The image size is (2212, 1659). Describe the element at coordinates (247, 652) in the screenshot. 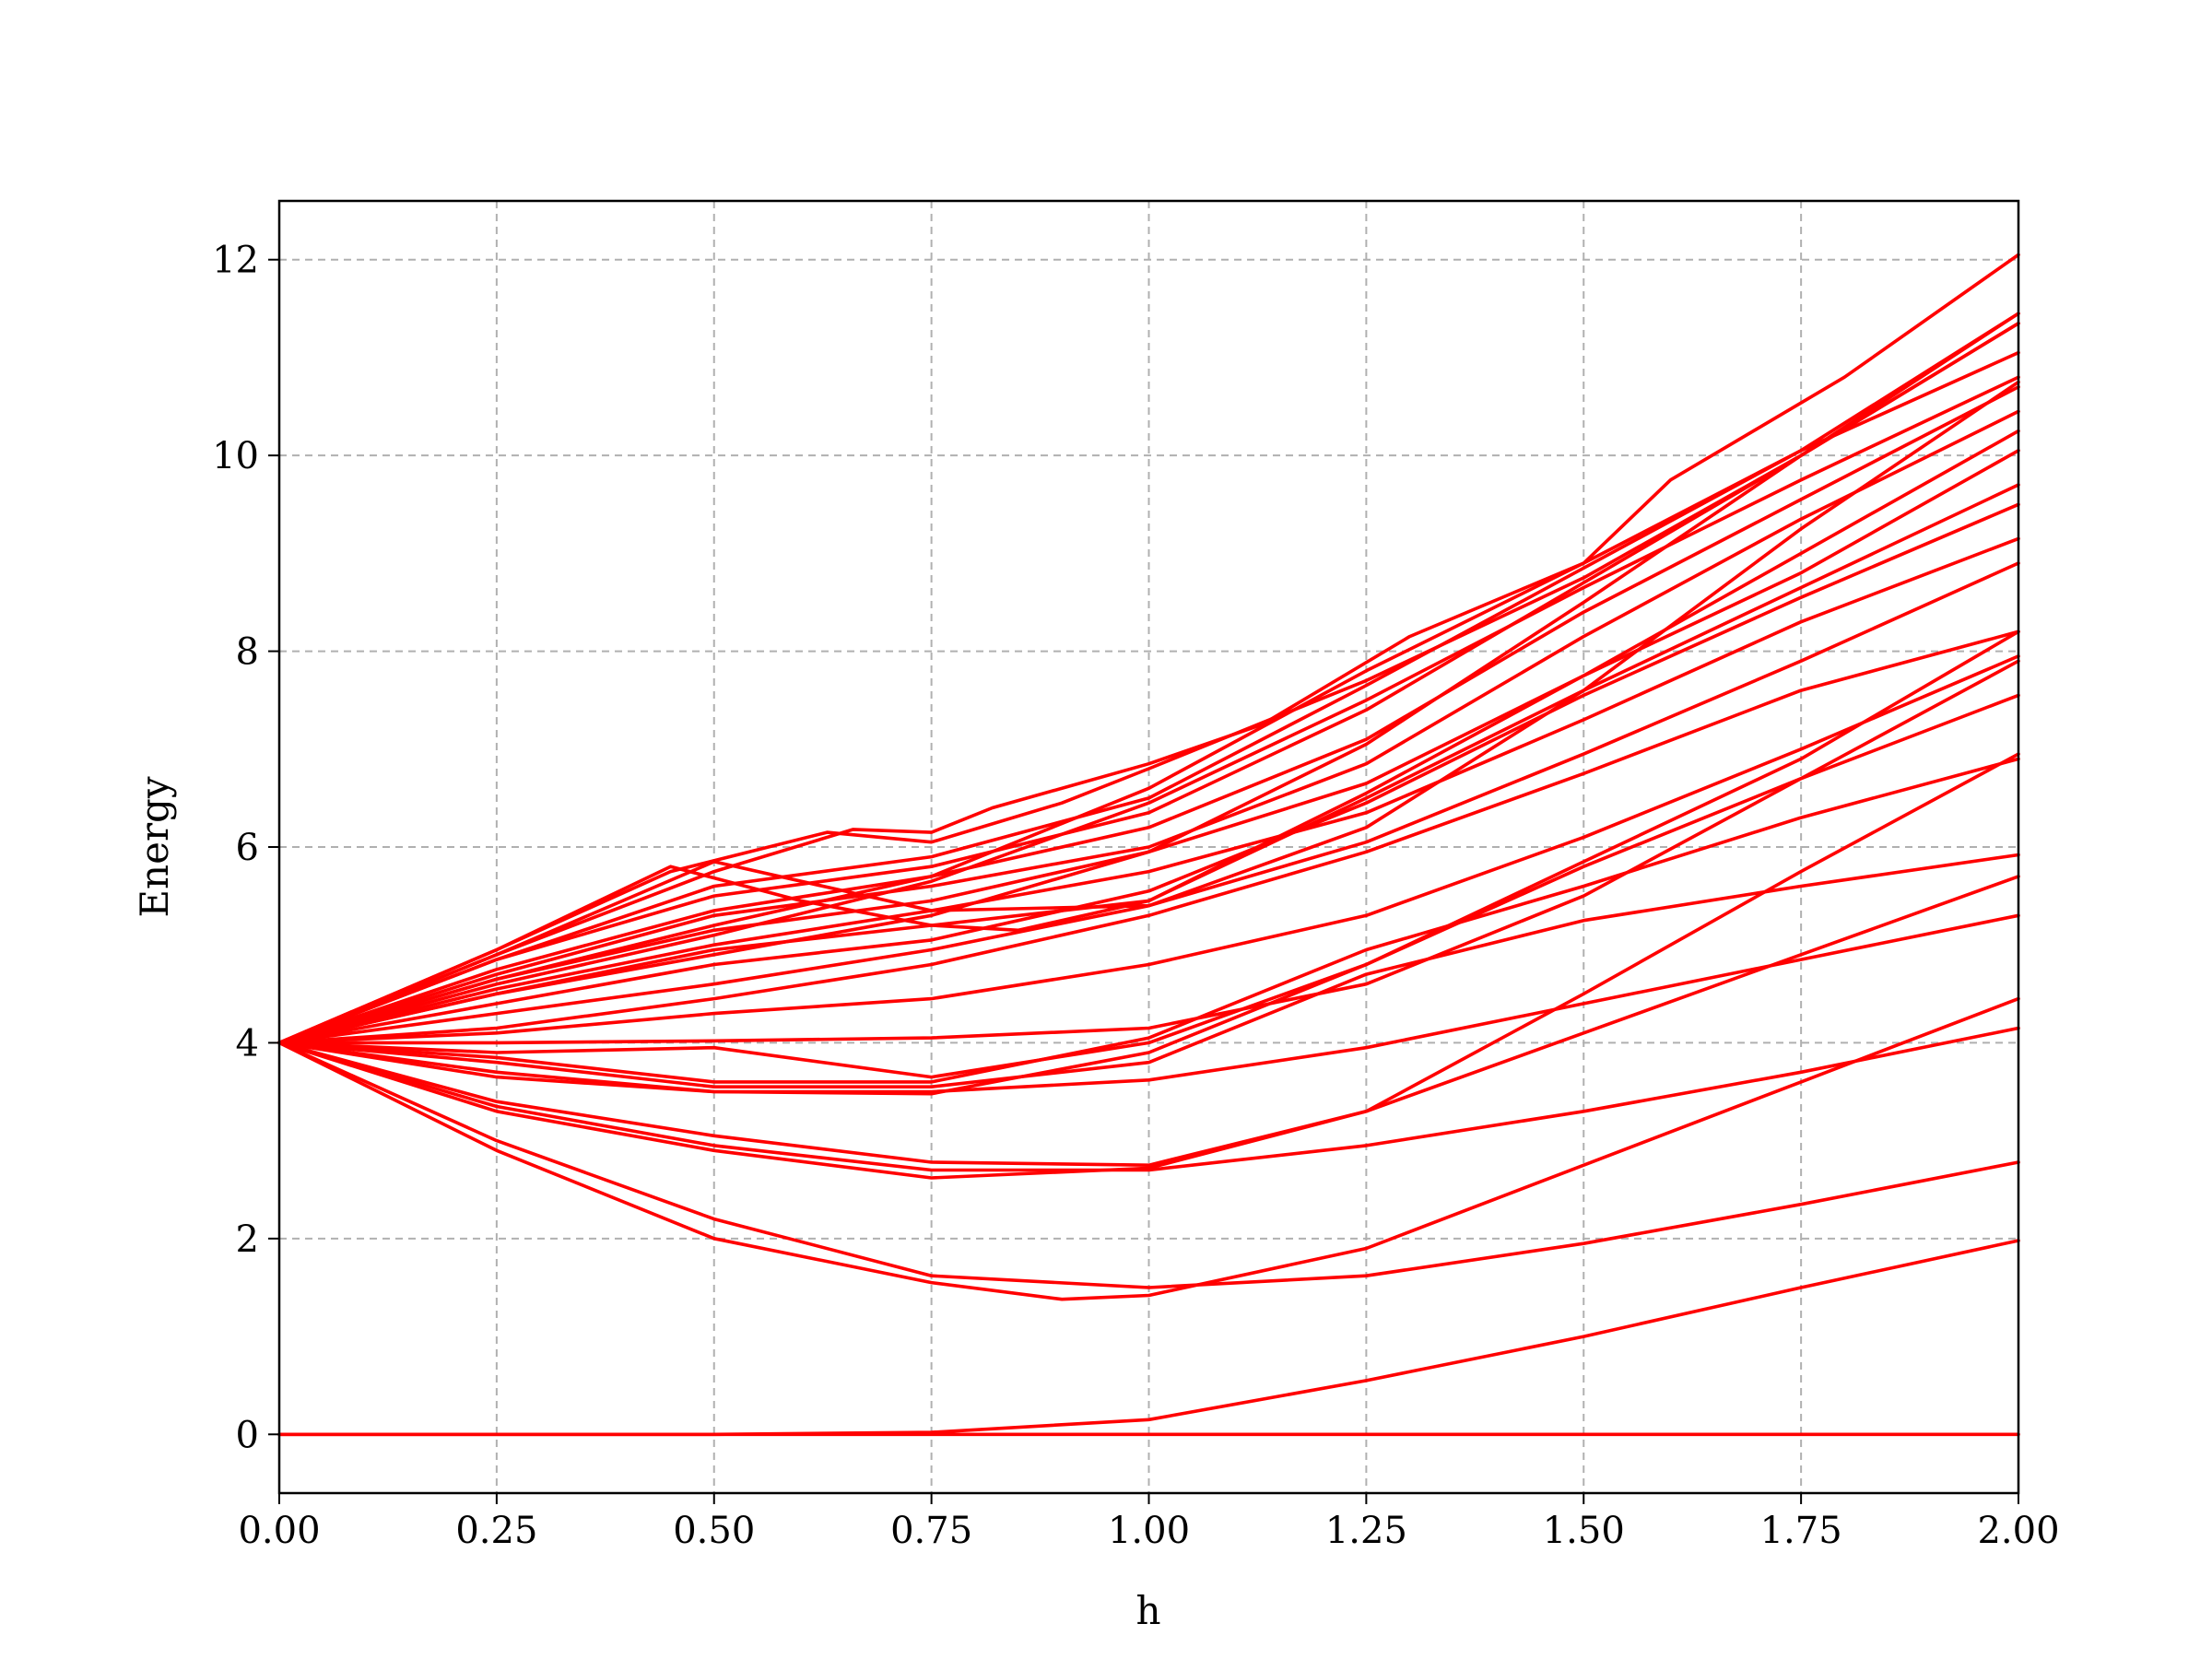

I see `y-tick-label: 8` at that location.